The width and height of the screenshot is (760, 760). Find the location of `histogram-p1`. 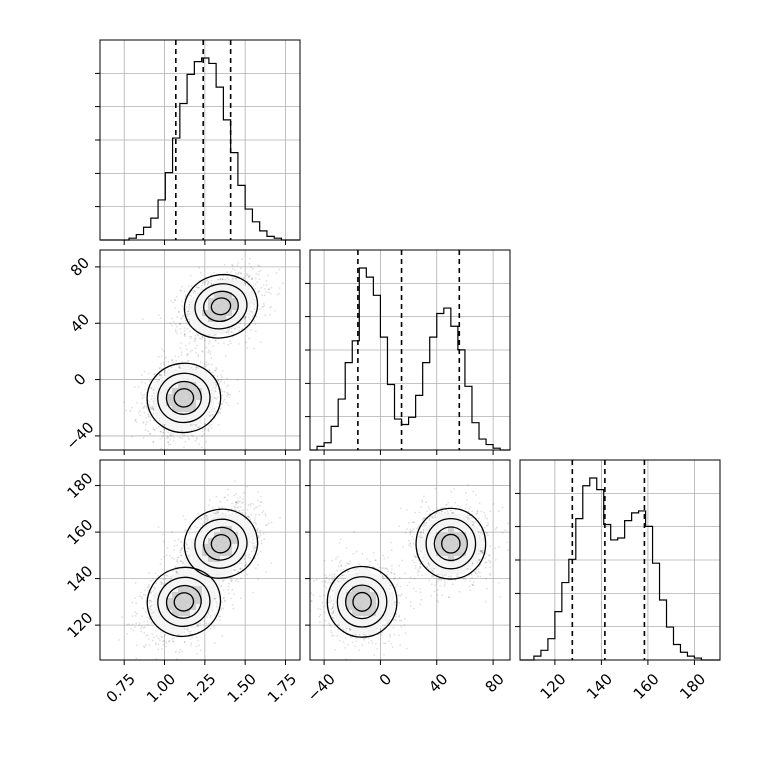

histogram-p1 is located at coordinates (410, 359).